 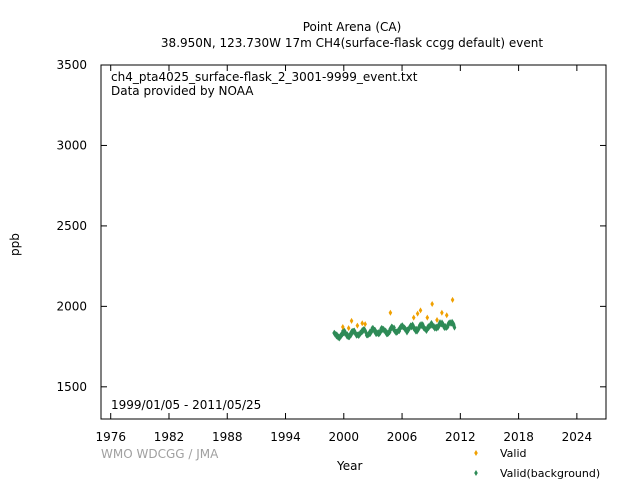 I want to click on x-tick-label: 2024, so click(x=577, y=437).